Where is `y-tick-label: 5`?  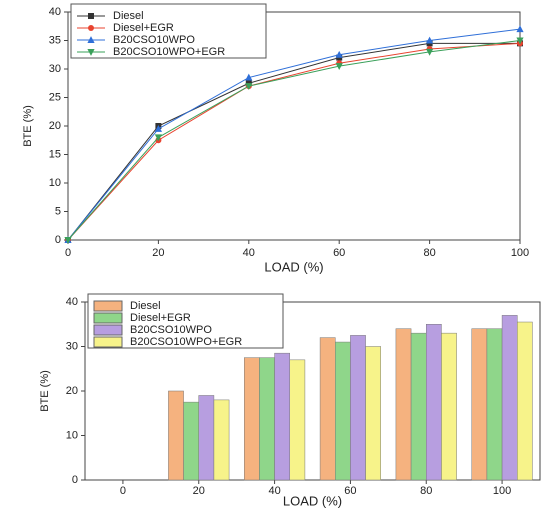 y-tick-label: 5 is located at coordinates (58, 211).